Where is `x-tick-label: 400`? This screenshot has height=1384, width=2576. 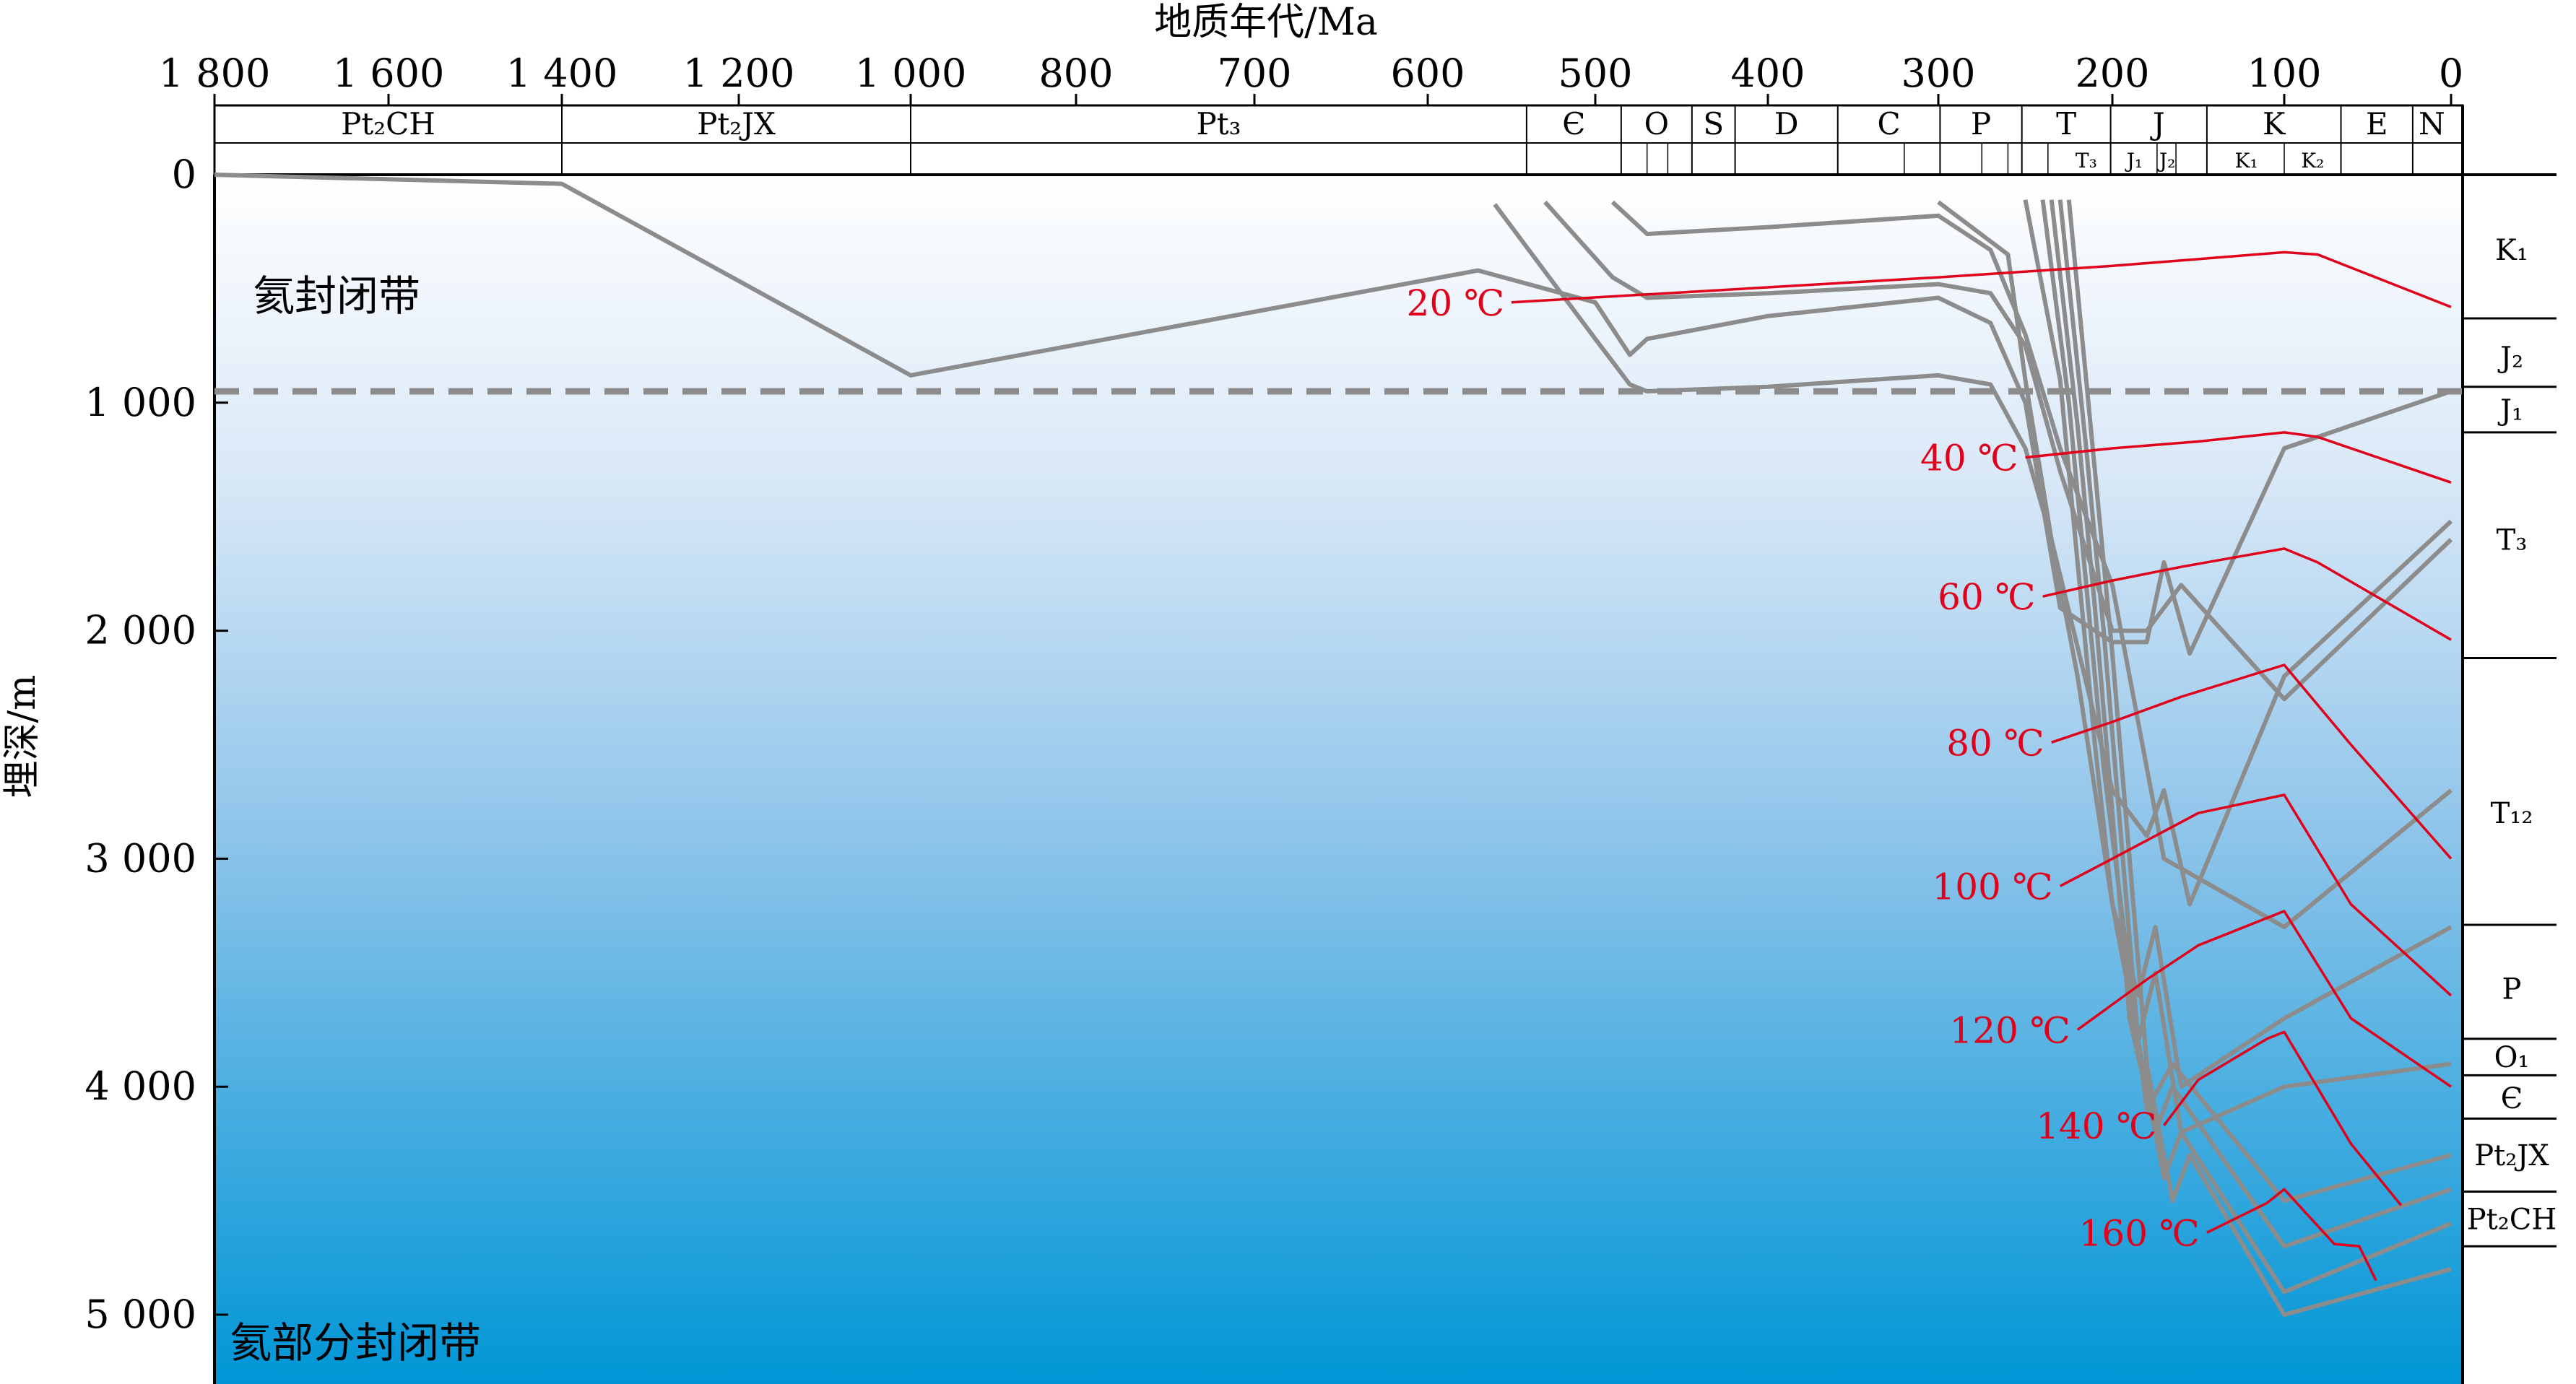 x-tick-label: 400 is located at coordinates (1767, 73).